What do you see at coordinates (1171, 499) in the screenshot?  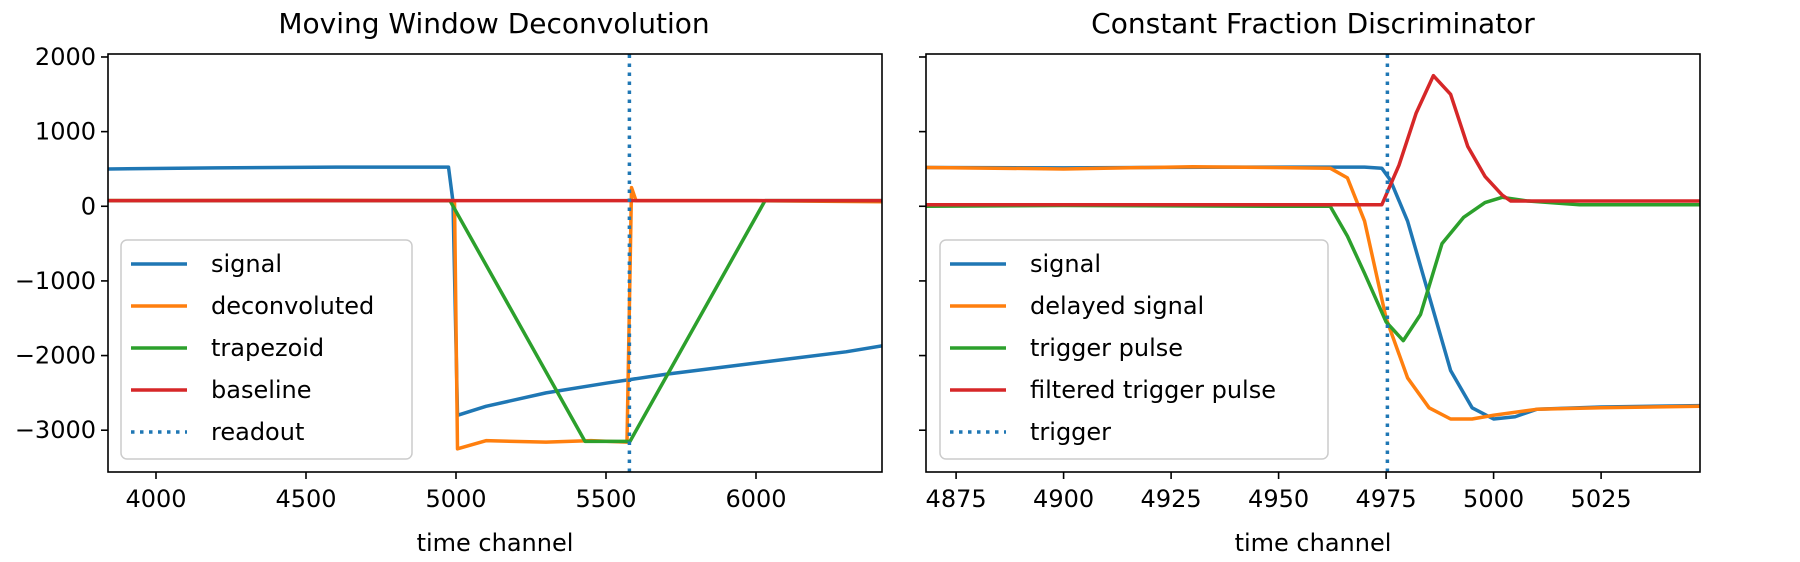 I see `x-tick-label: 4925` at bounding box center [1171, 499].